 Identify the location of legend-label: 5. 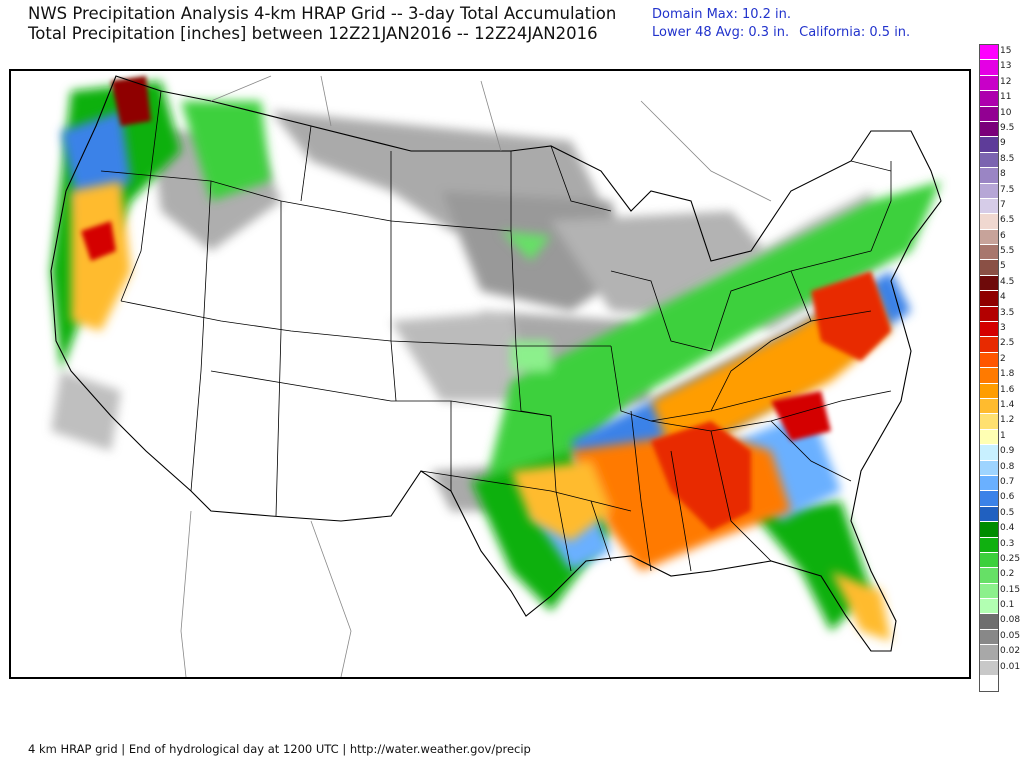
(1003, 266).